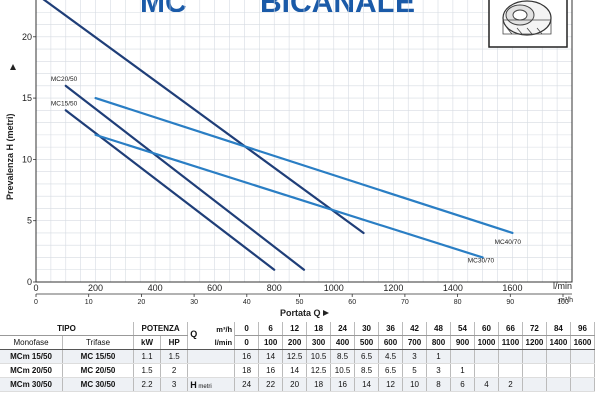 The height and width of the screenshot is (400, 595). What do you see at coordinates (142, 302) in the screenshot?
I see `x2-tick-label: 20` at bounding box center [142, 302].